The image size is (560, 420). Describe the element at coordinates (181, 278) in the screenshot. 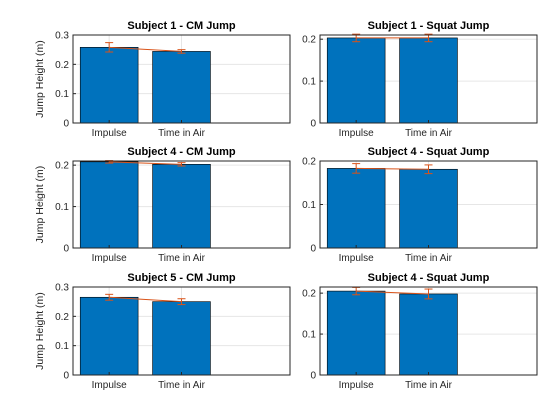

I see `chart-title: Subject 5 - CM Jump` at that location.